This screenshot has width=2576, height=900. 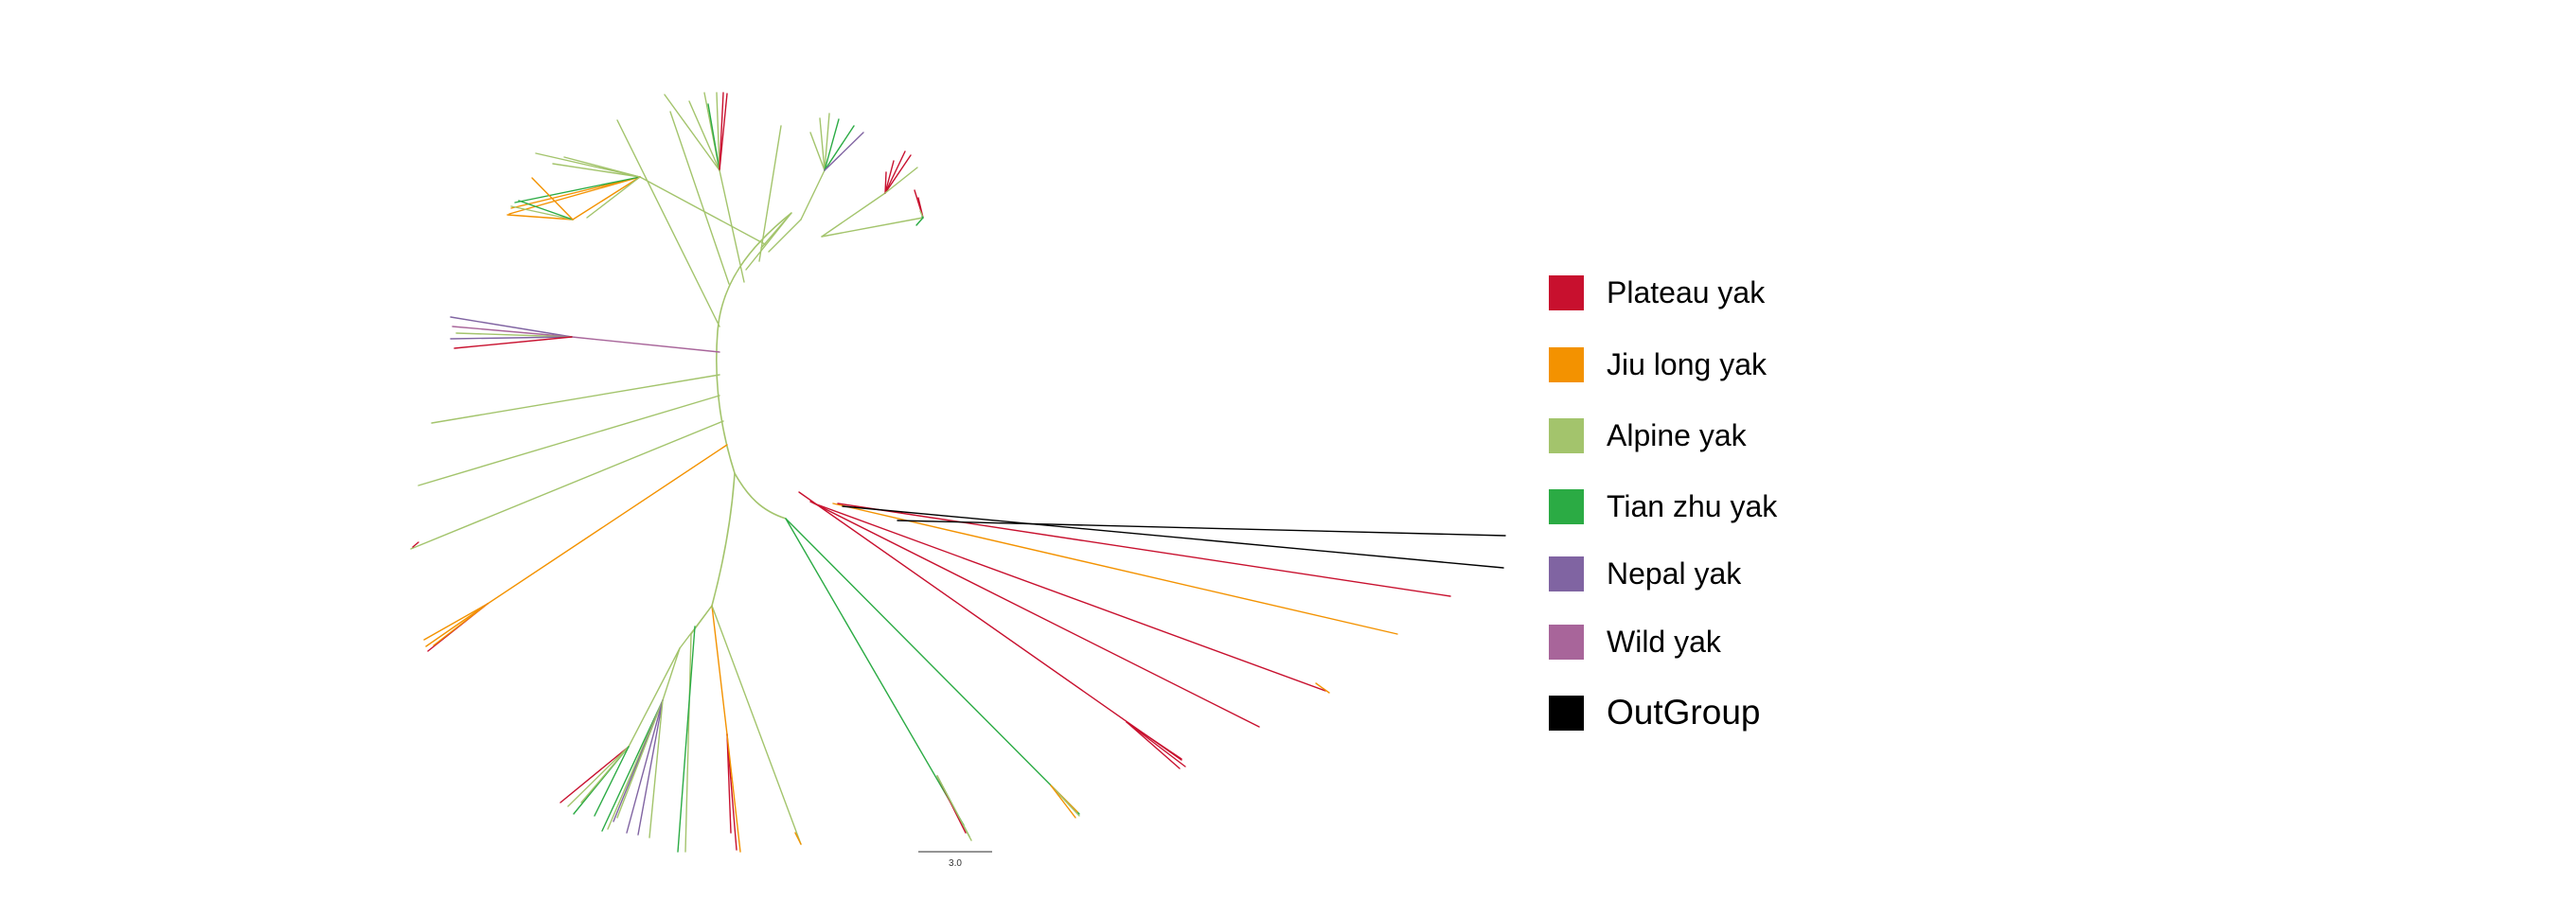 I want to click on legend-label: Nepal yak, so click(x=1675, y=573).